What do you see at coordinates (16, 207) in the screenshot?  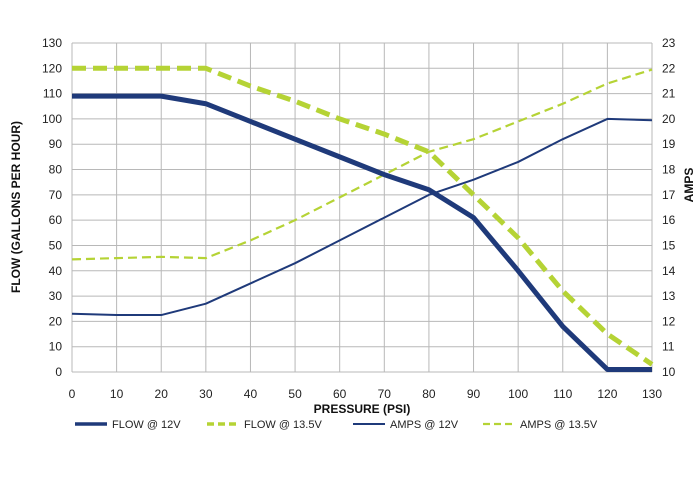 I see `y-axis-title: FLOW (GALLONS PER HOUR)` at bounding box center [16, 207].